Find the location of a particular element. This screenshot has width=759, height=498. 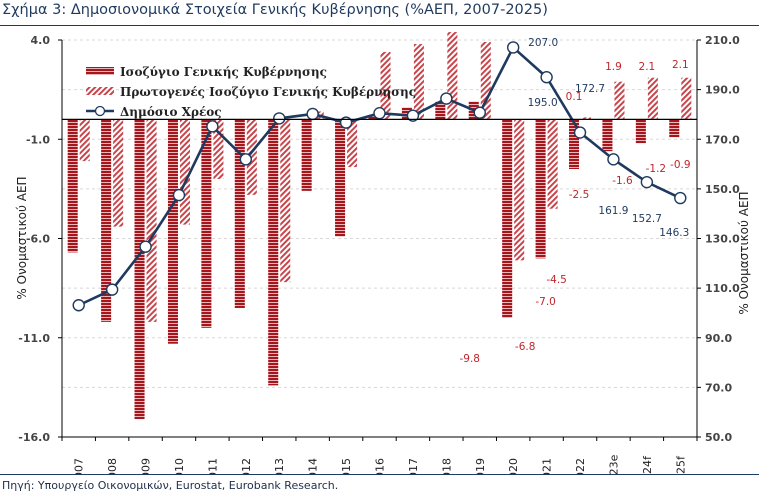

left-tick-label: 4.0 is located at coordinates (41, 40).